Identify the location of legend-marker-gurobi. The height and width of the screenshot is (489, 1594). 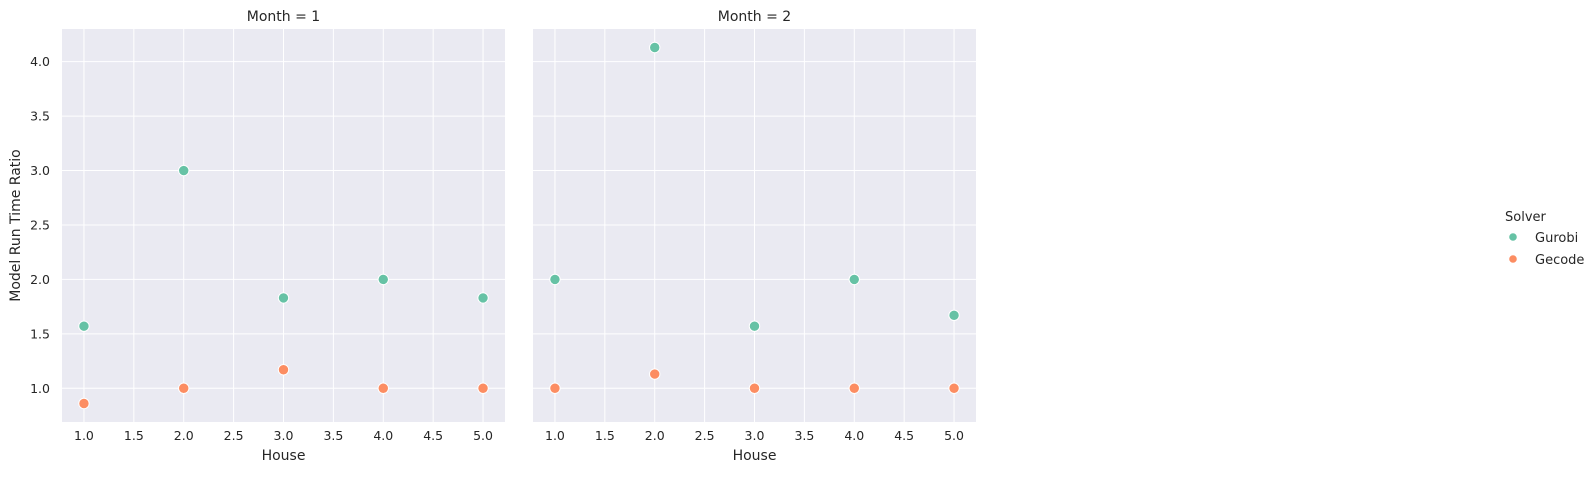
(1513, 237).